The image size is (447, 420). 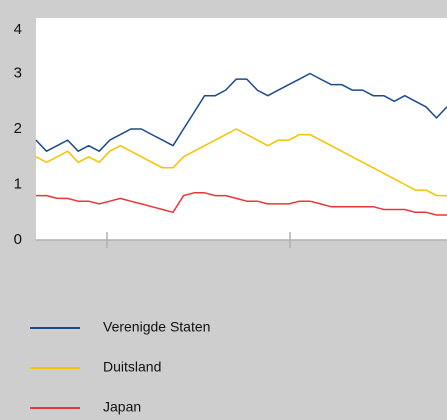 I want to click on legend-label: Japan, so click(x=122, y=407).